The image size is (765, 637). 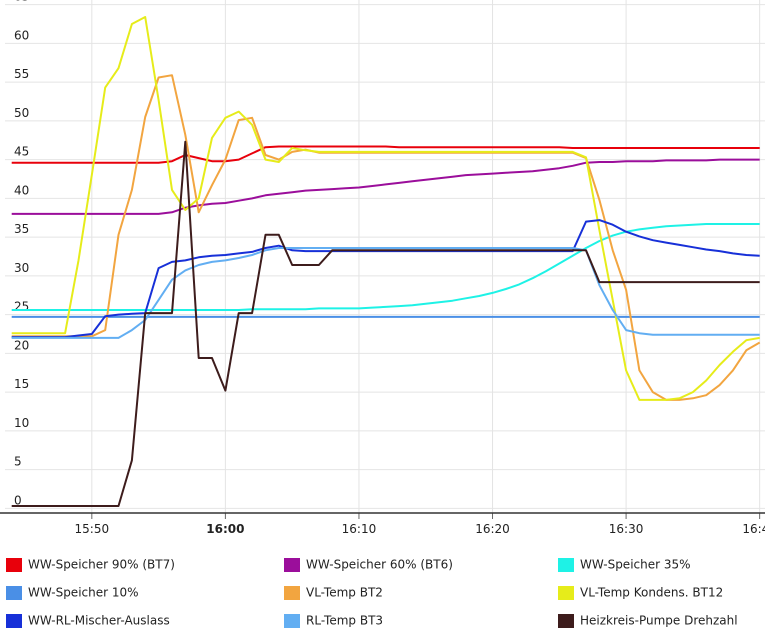 What do you see at coordinates (21, 345) in the screenshot?
I see `y-tick-label: 20` at bounding box center [21, 345].